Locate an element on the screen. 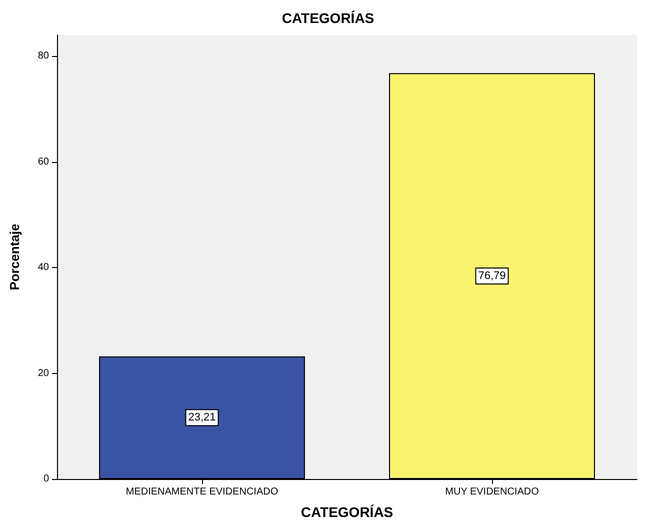 This screenshot has width=656, height=525. y-tick-label: 80 is located at coordinates (44, 56).